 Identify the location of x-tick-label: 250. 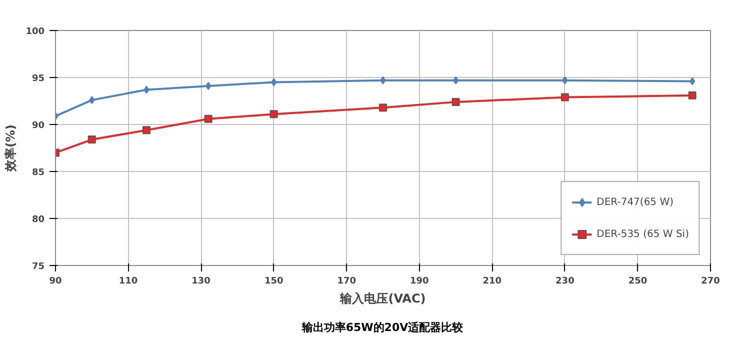
(638, 281).